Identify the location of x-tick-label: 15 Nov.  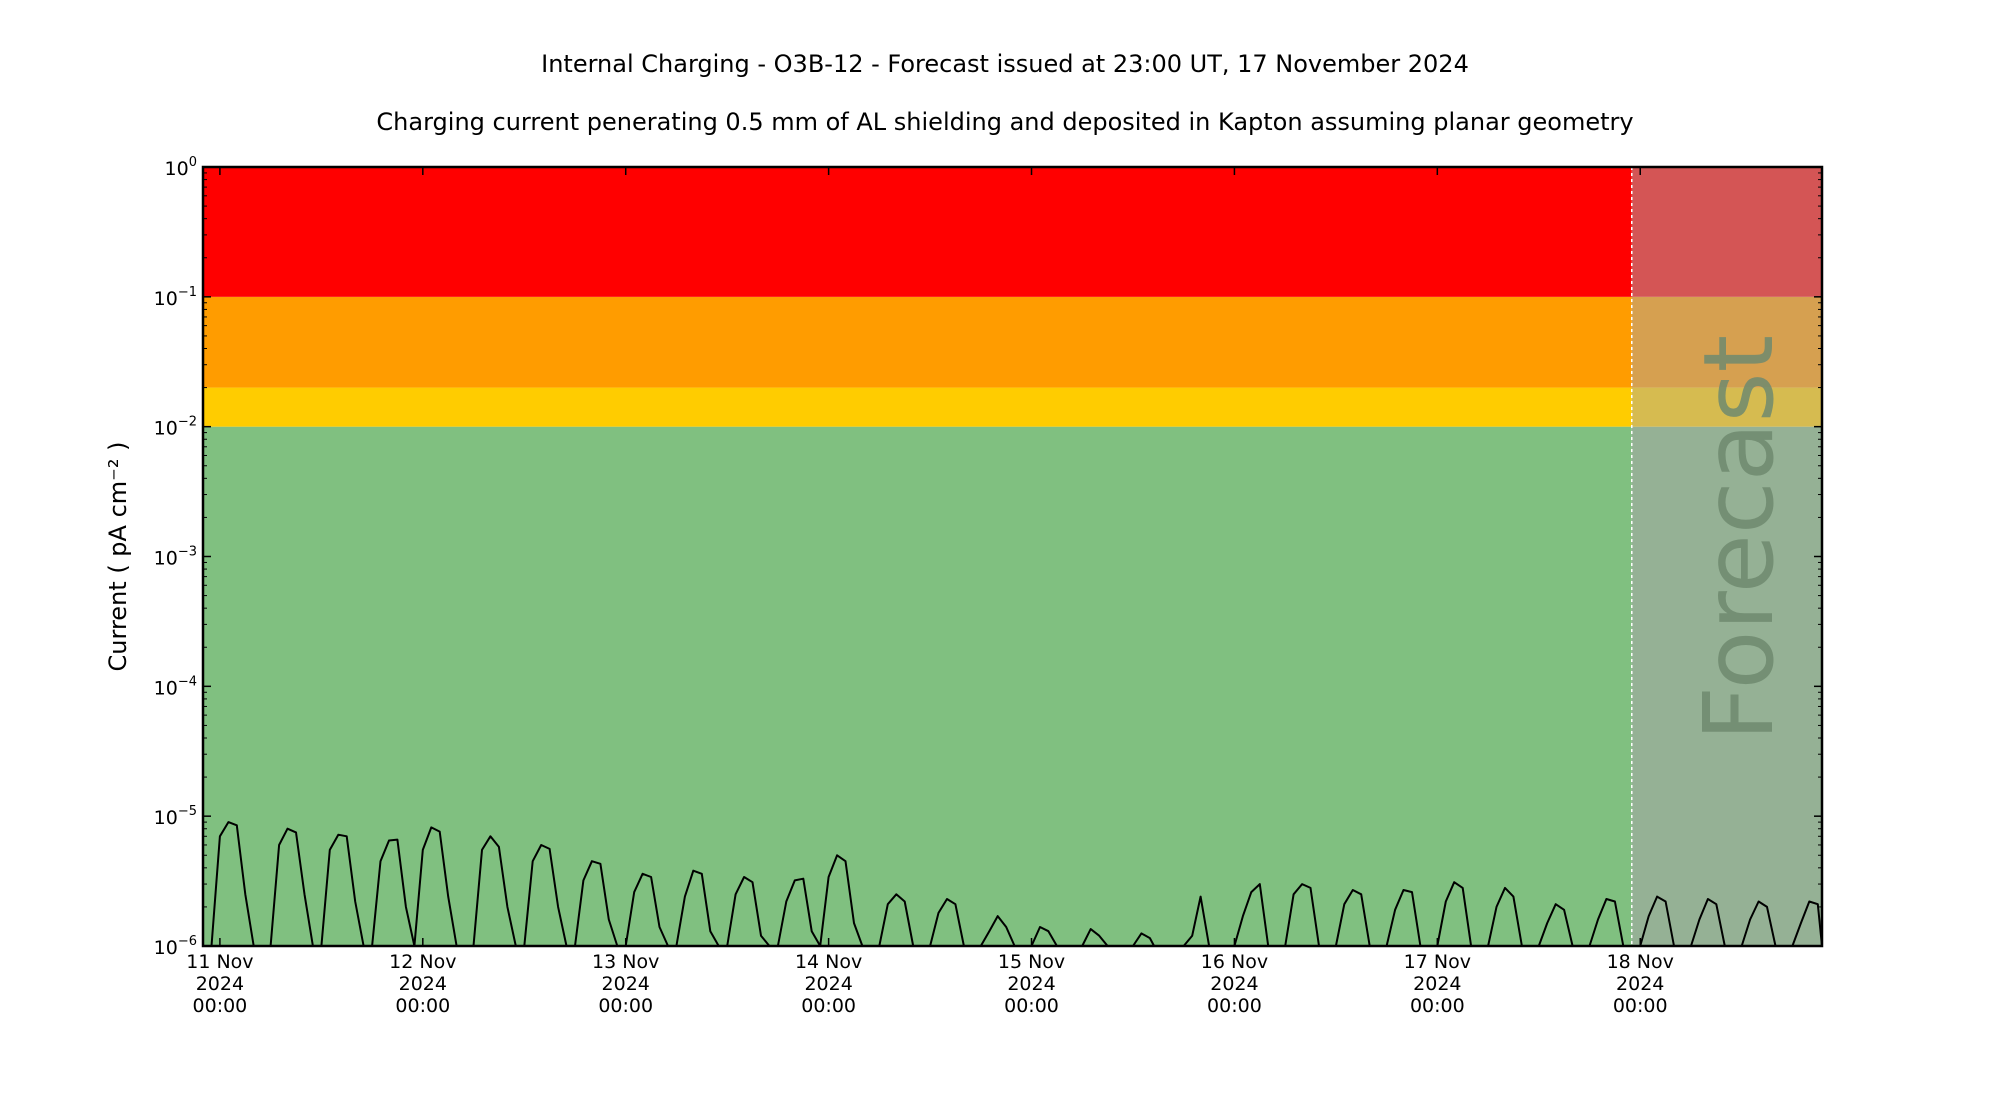
(1031, 962).